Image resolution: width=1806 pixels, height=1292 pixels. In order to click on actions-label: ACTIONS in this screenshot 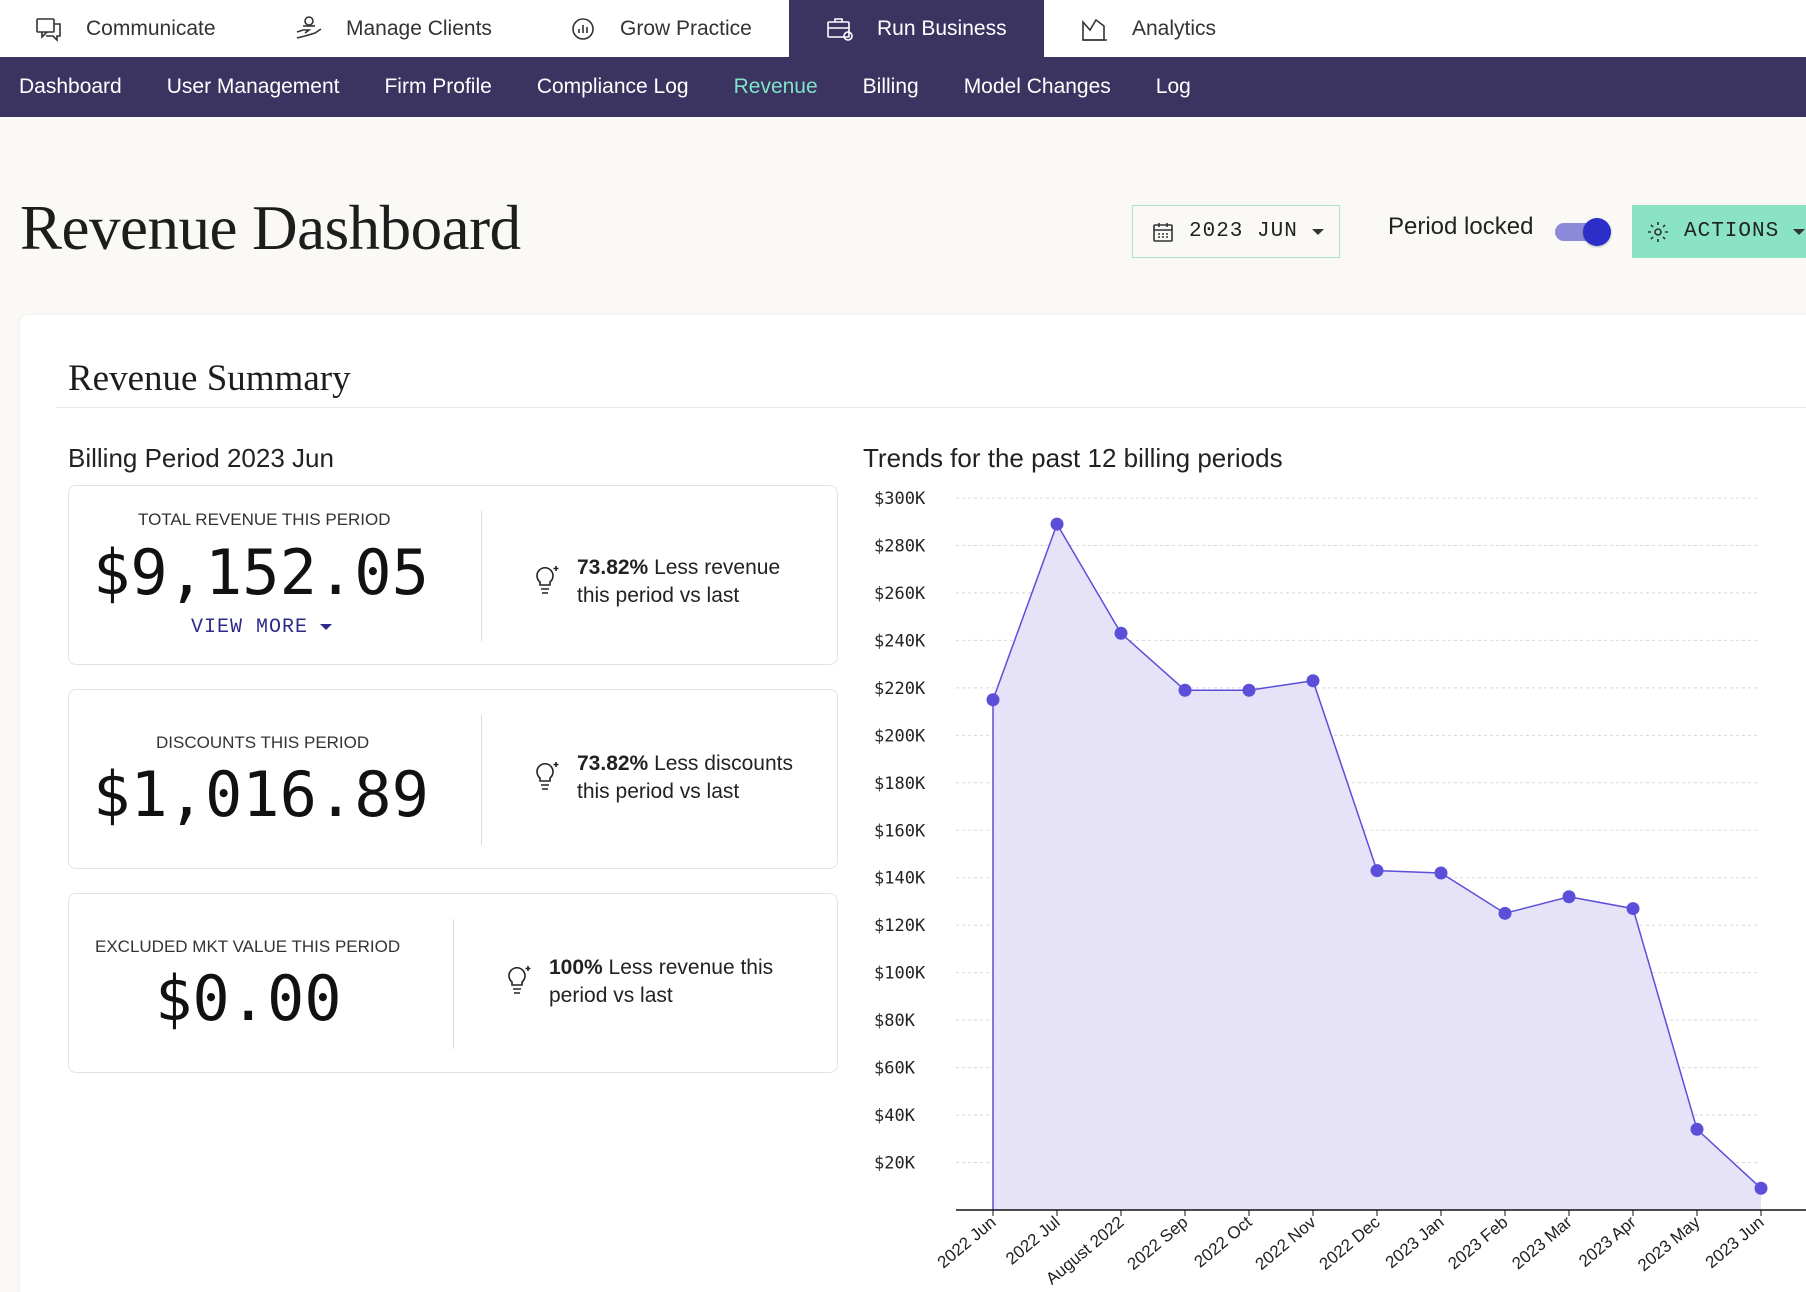, I will do `click(1732, 231)`.